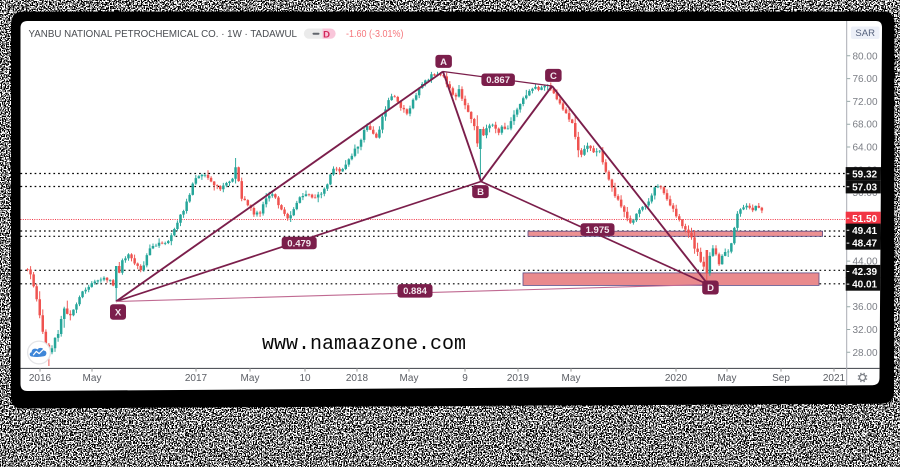 Image resolution: width=900 pixels, height=467 pixels. I want to click on svg-text: 10, so click(305, 378).